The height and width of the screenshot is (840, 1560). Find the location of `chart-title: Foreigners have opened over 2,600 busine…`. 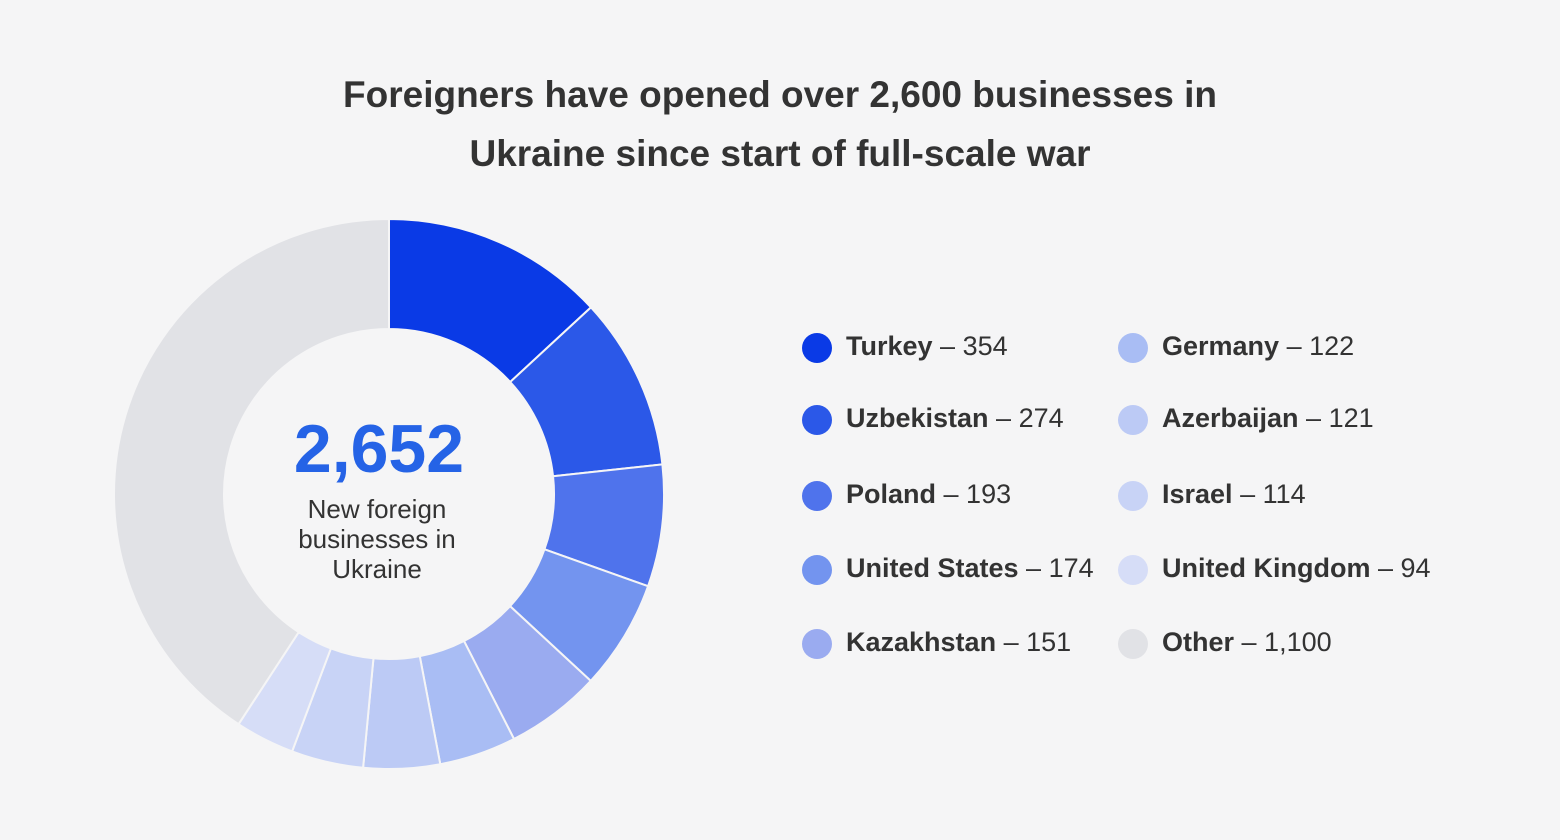

chart-title: Foreigners have opened over 2,600 busine… is located at coordinates (780, 94).